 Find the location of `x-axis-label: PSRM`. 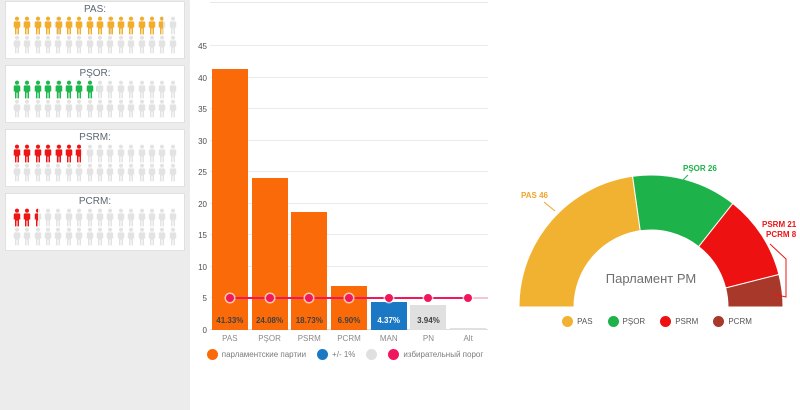

x-axis-label: PSRM is located at coordinates (309, 338).